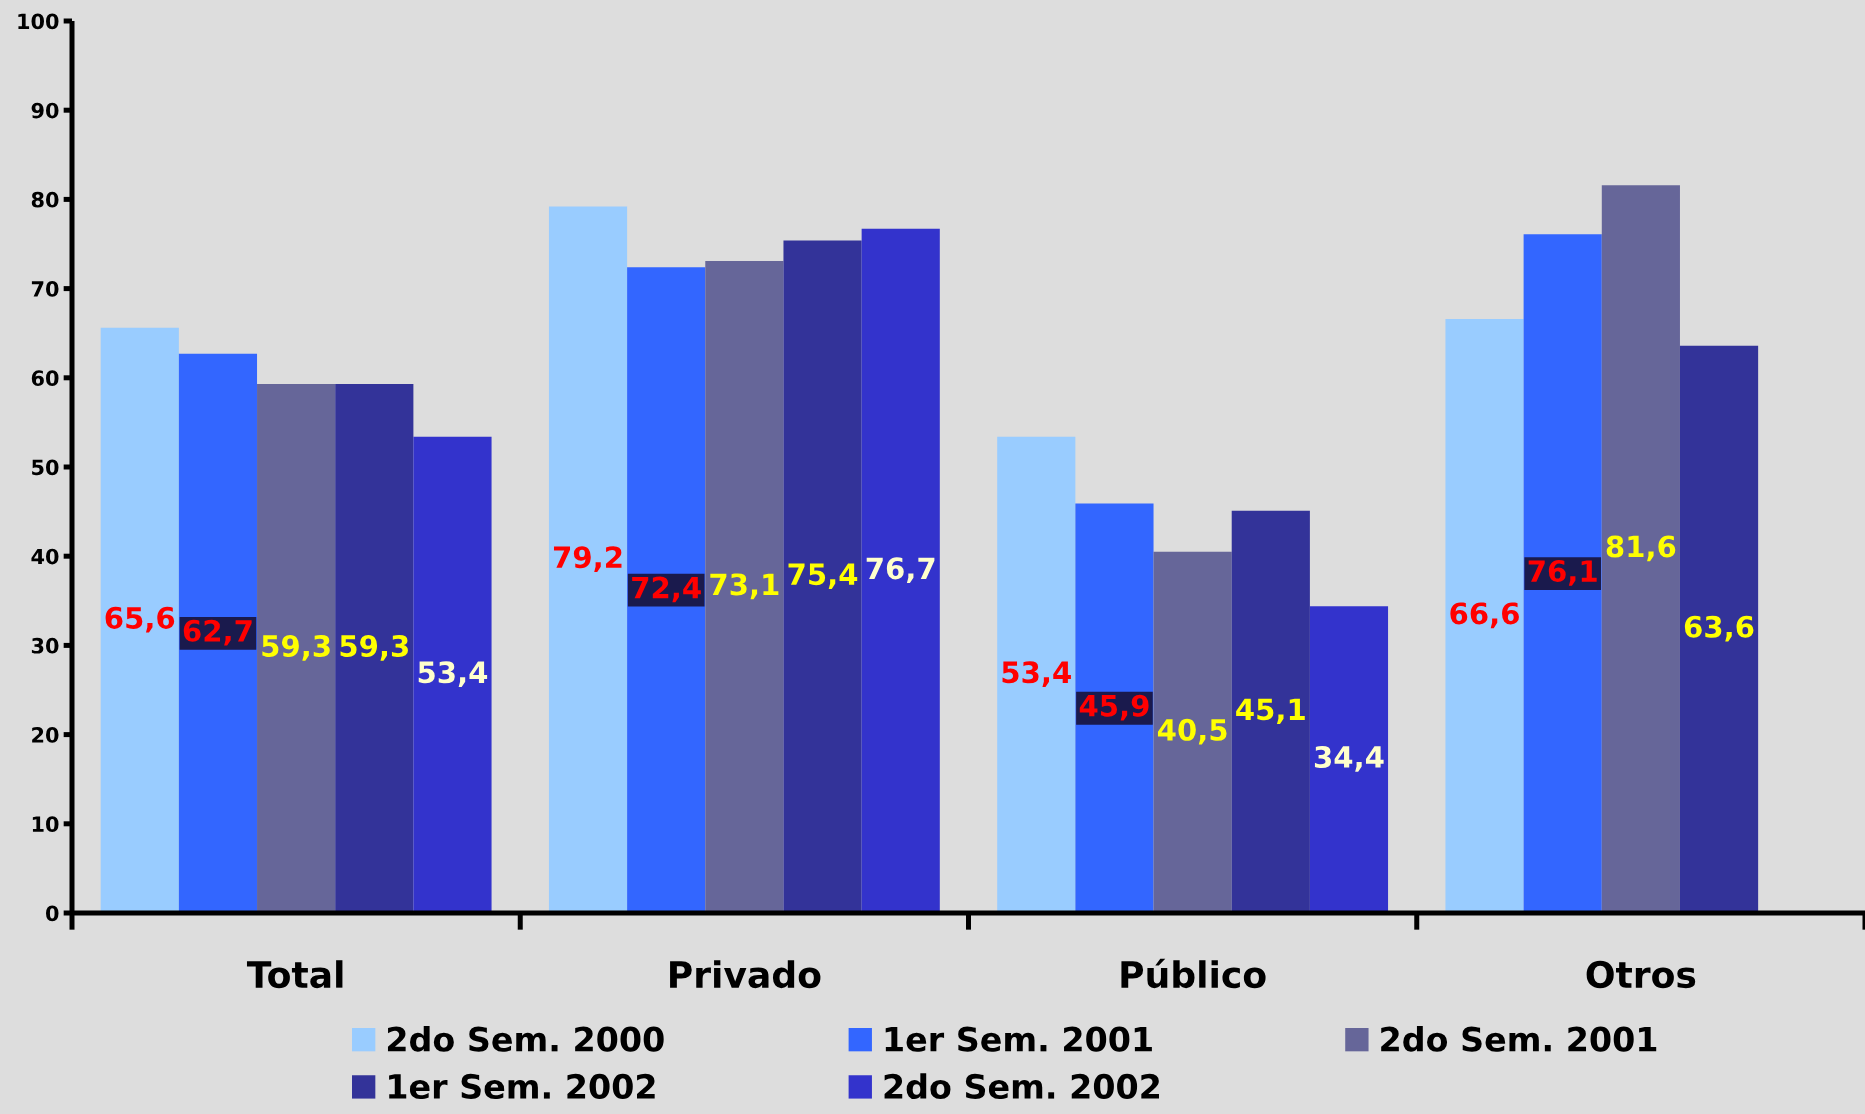 The width and height of the screenshot is (1865, 1114). I want to click on x-tick-label: Privado, so click(745, 974).